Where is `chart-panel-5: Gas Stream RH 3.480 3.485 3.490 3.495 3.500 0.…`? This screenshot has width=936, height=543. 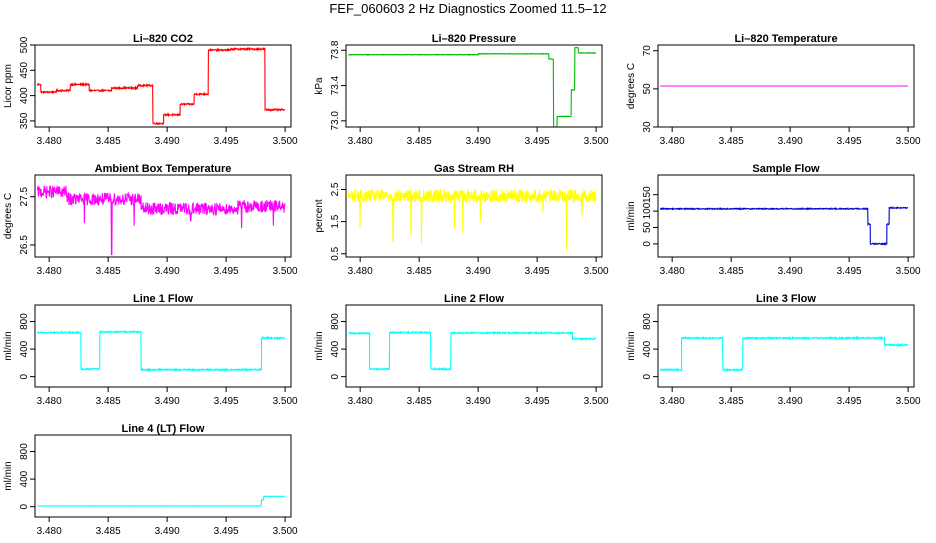 chart-panel-5: Gas Stream RH 3.480 3.485 3.490 3.495 3.500 0.… is located at coordinates (464, 219).